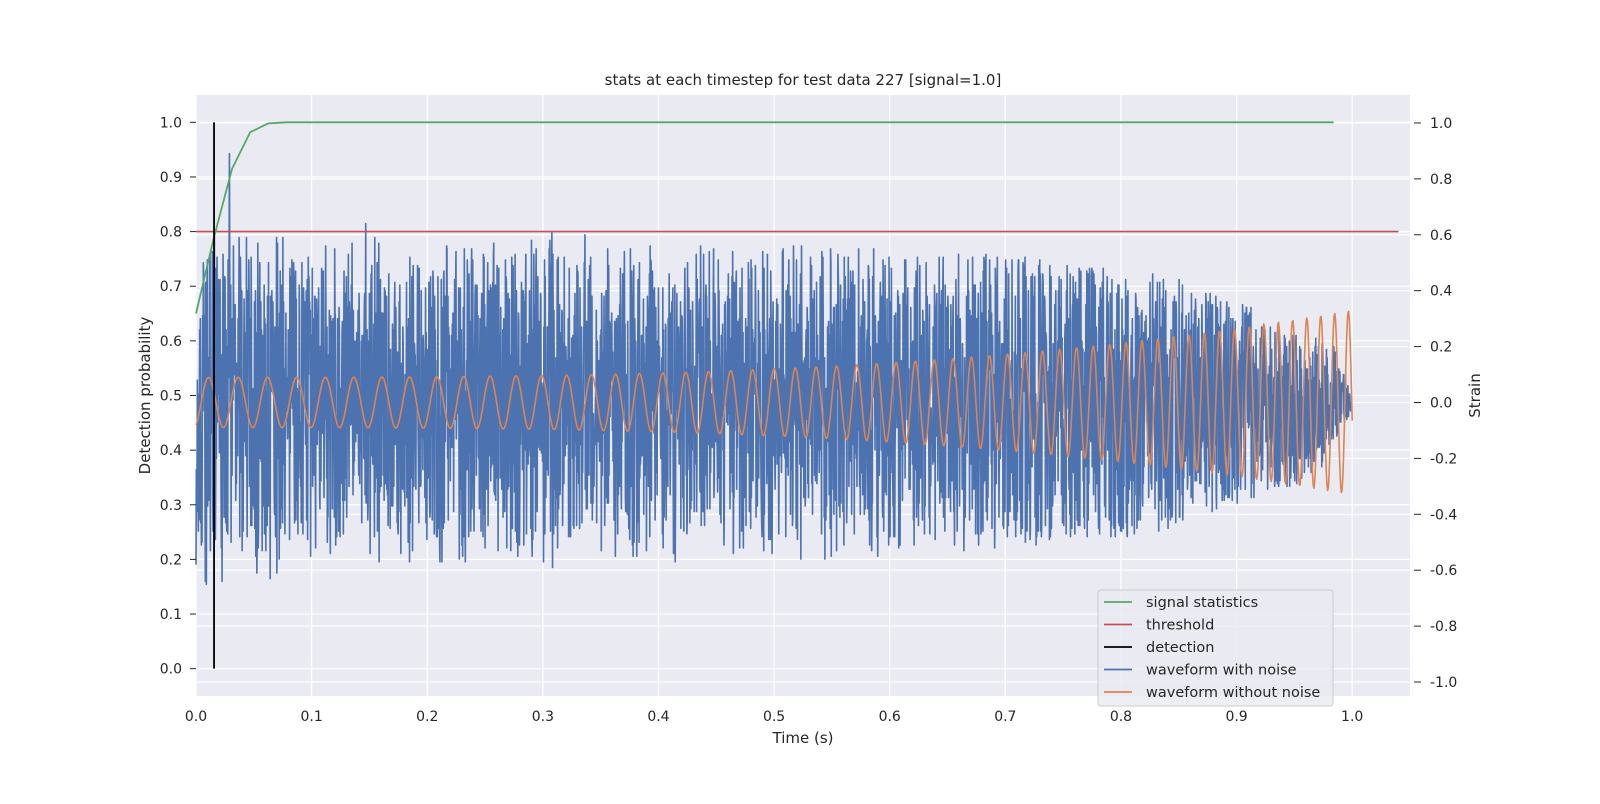 The image size is (1600, 804). Describe the element at coordinates (1121, 717) in the screenshot. I see `x-tick-label: 0.8` at that location.